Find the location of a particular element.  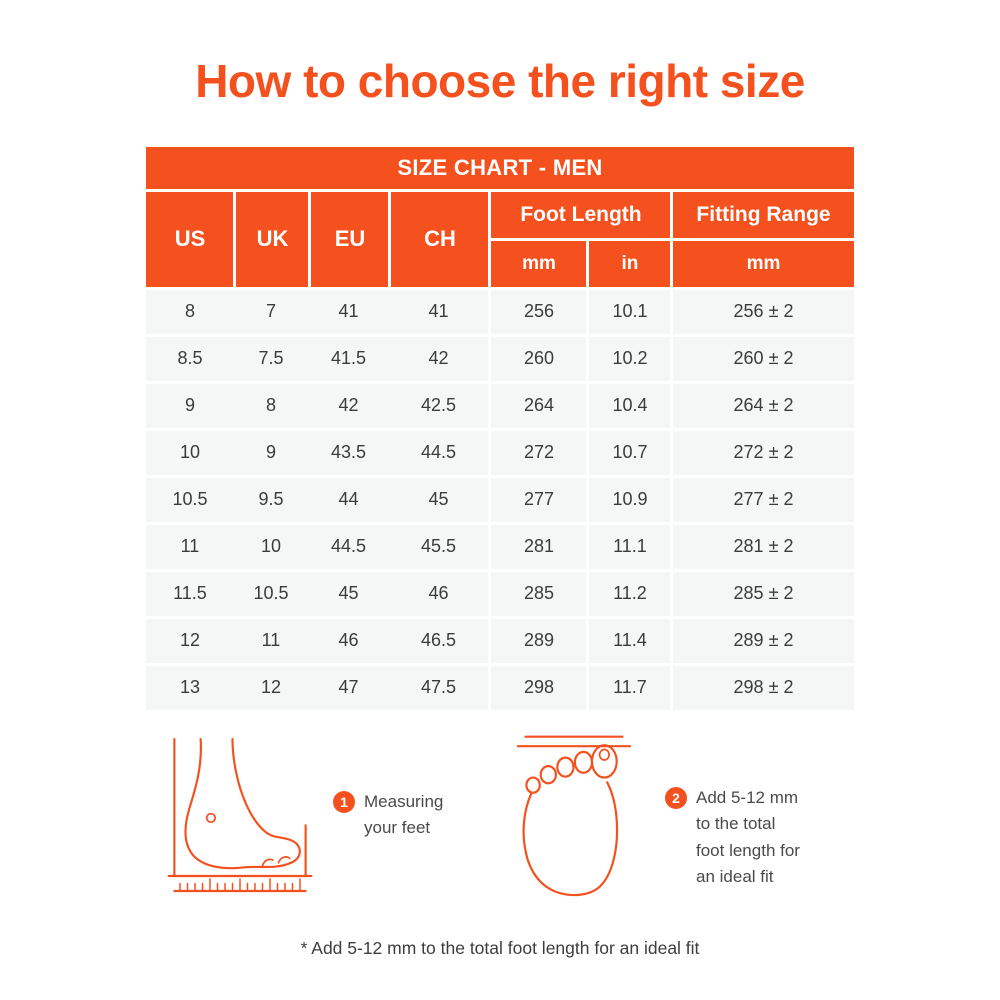

foot-side-measure-illustration is located at coordinates (240, 814).